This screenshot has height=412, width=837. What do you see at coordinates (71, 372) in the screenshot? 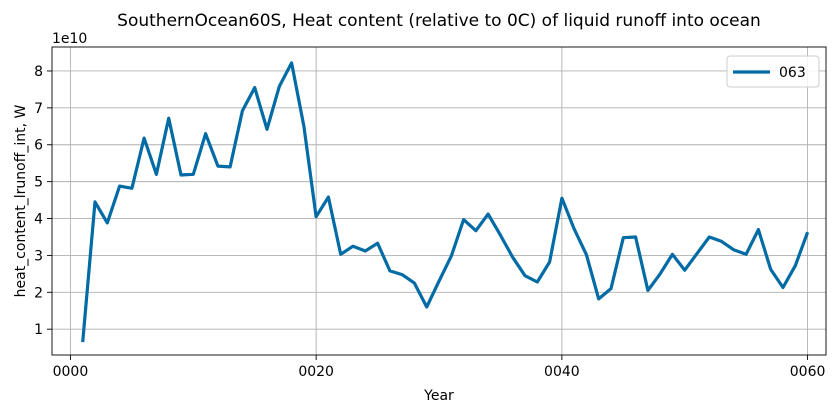
I see `x-tick-label: 0000` at bounding box center [71, 372].